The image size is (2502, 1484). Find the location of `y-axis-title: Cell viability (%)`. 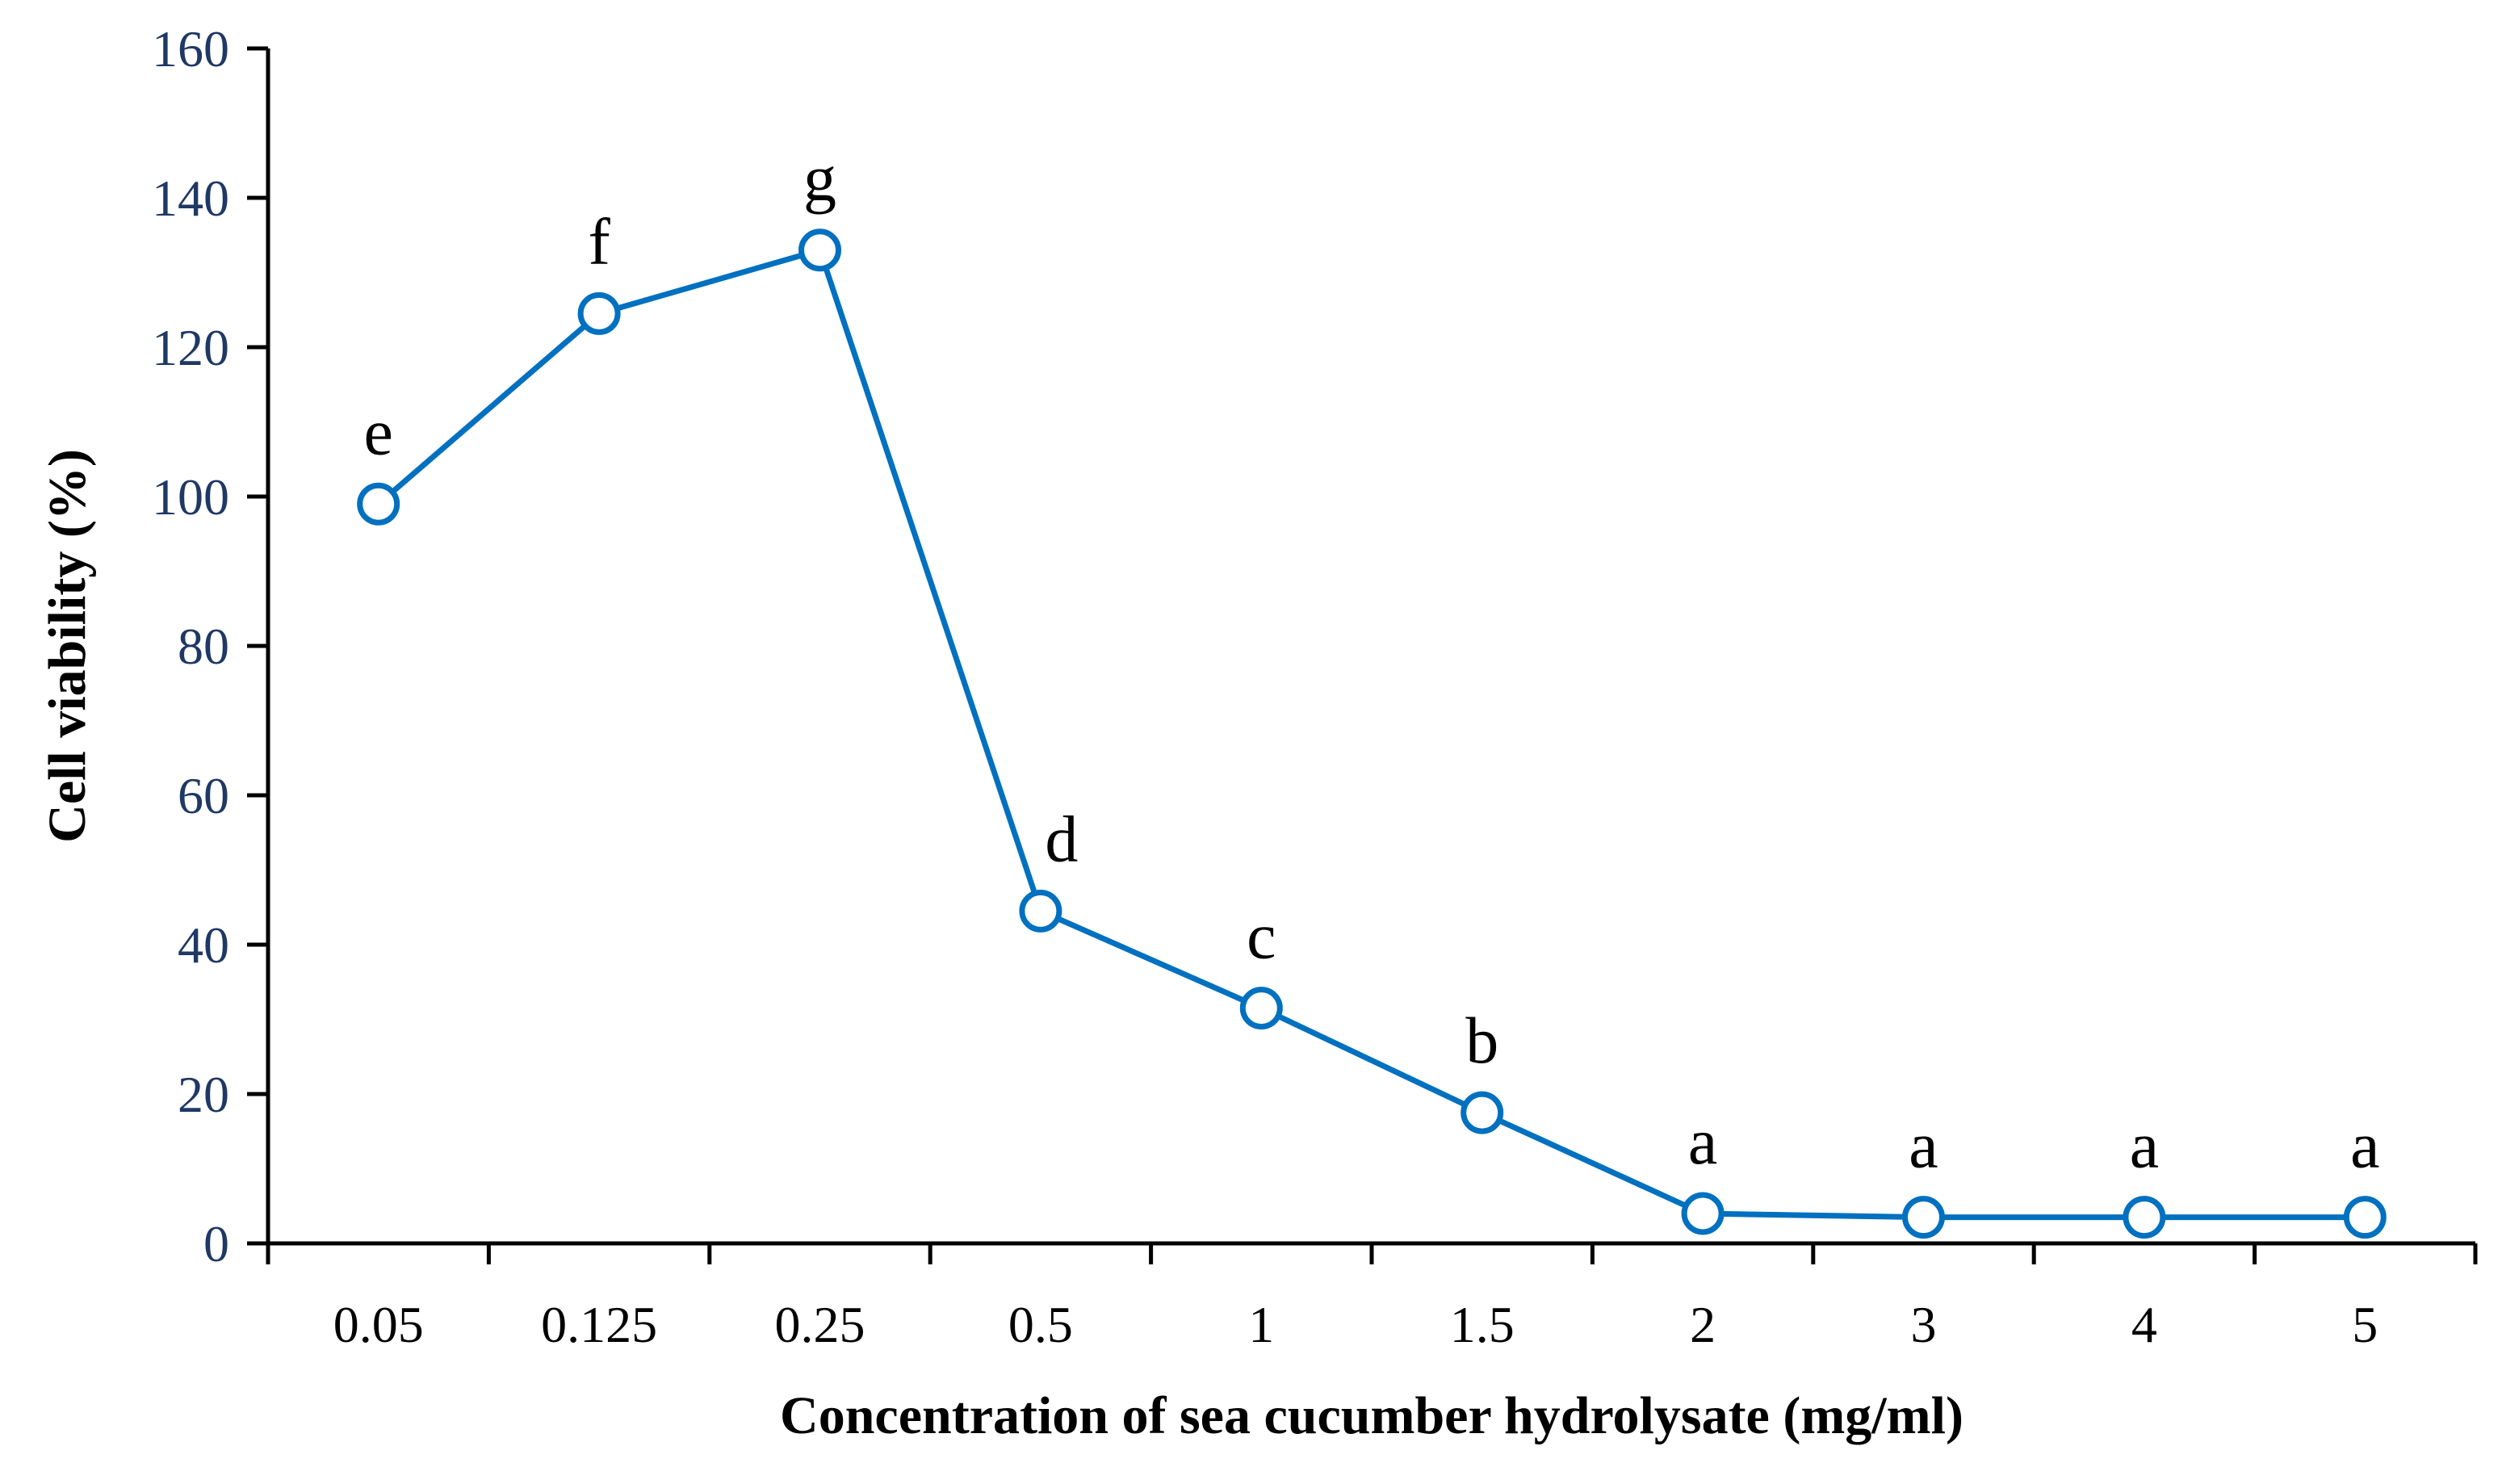

y-axis-title: Cell viability (%) is located at coordinates (68, 646).